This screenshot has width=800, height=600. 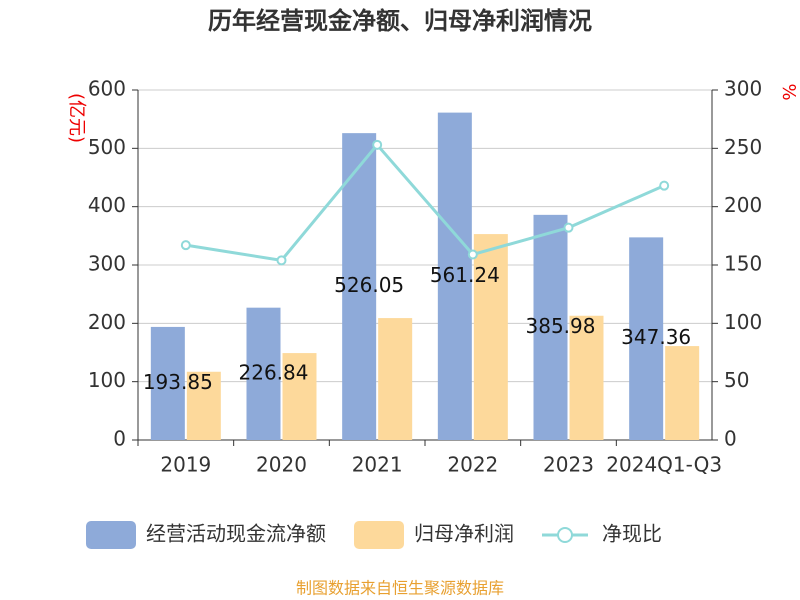 I want to click on data-label: 385.98, so click(x=561, y=326).